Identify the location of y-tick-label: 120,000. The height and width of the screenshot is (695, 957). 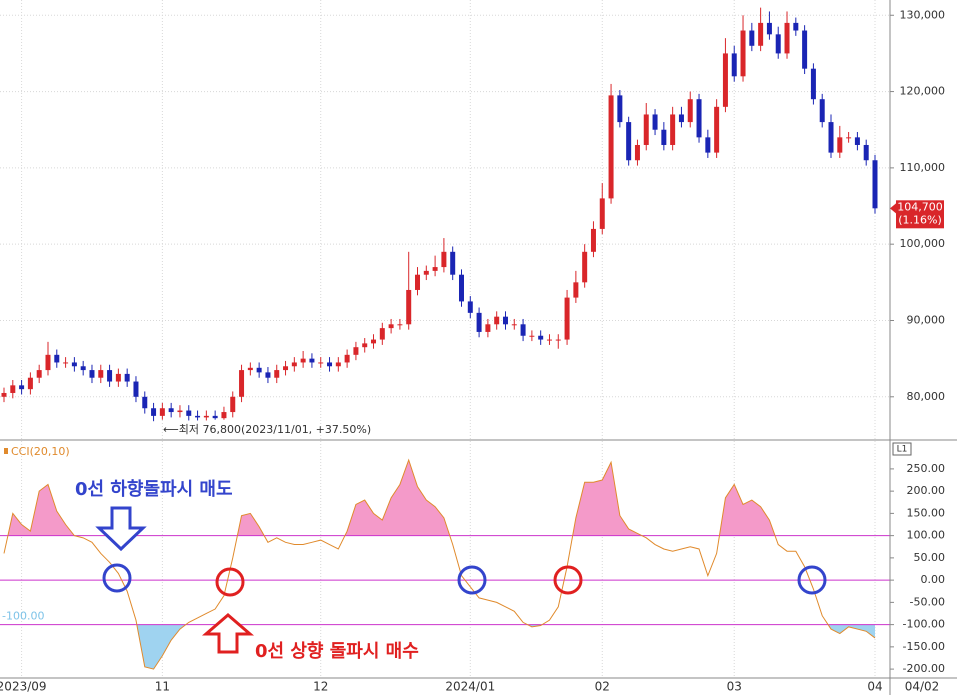
(923, 91).